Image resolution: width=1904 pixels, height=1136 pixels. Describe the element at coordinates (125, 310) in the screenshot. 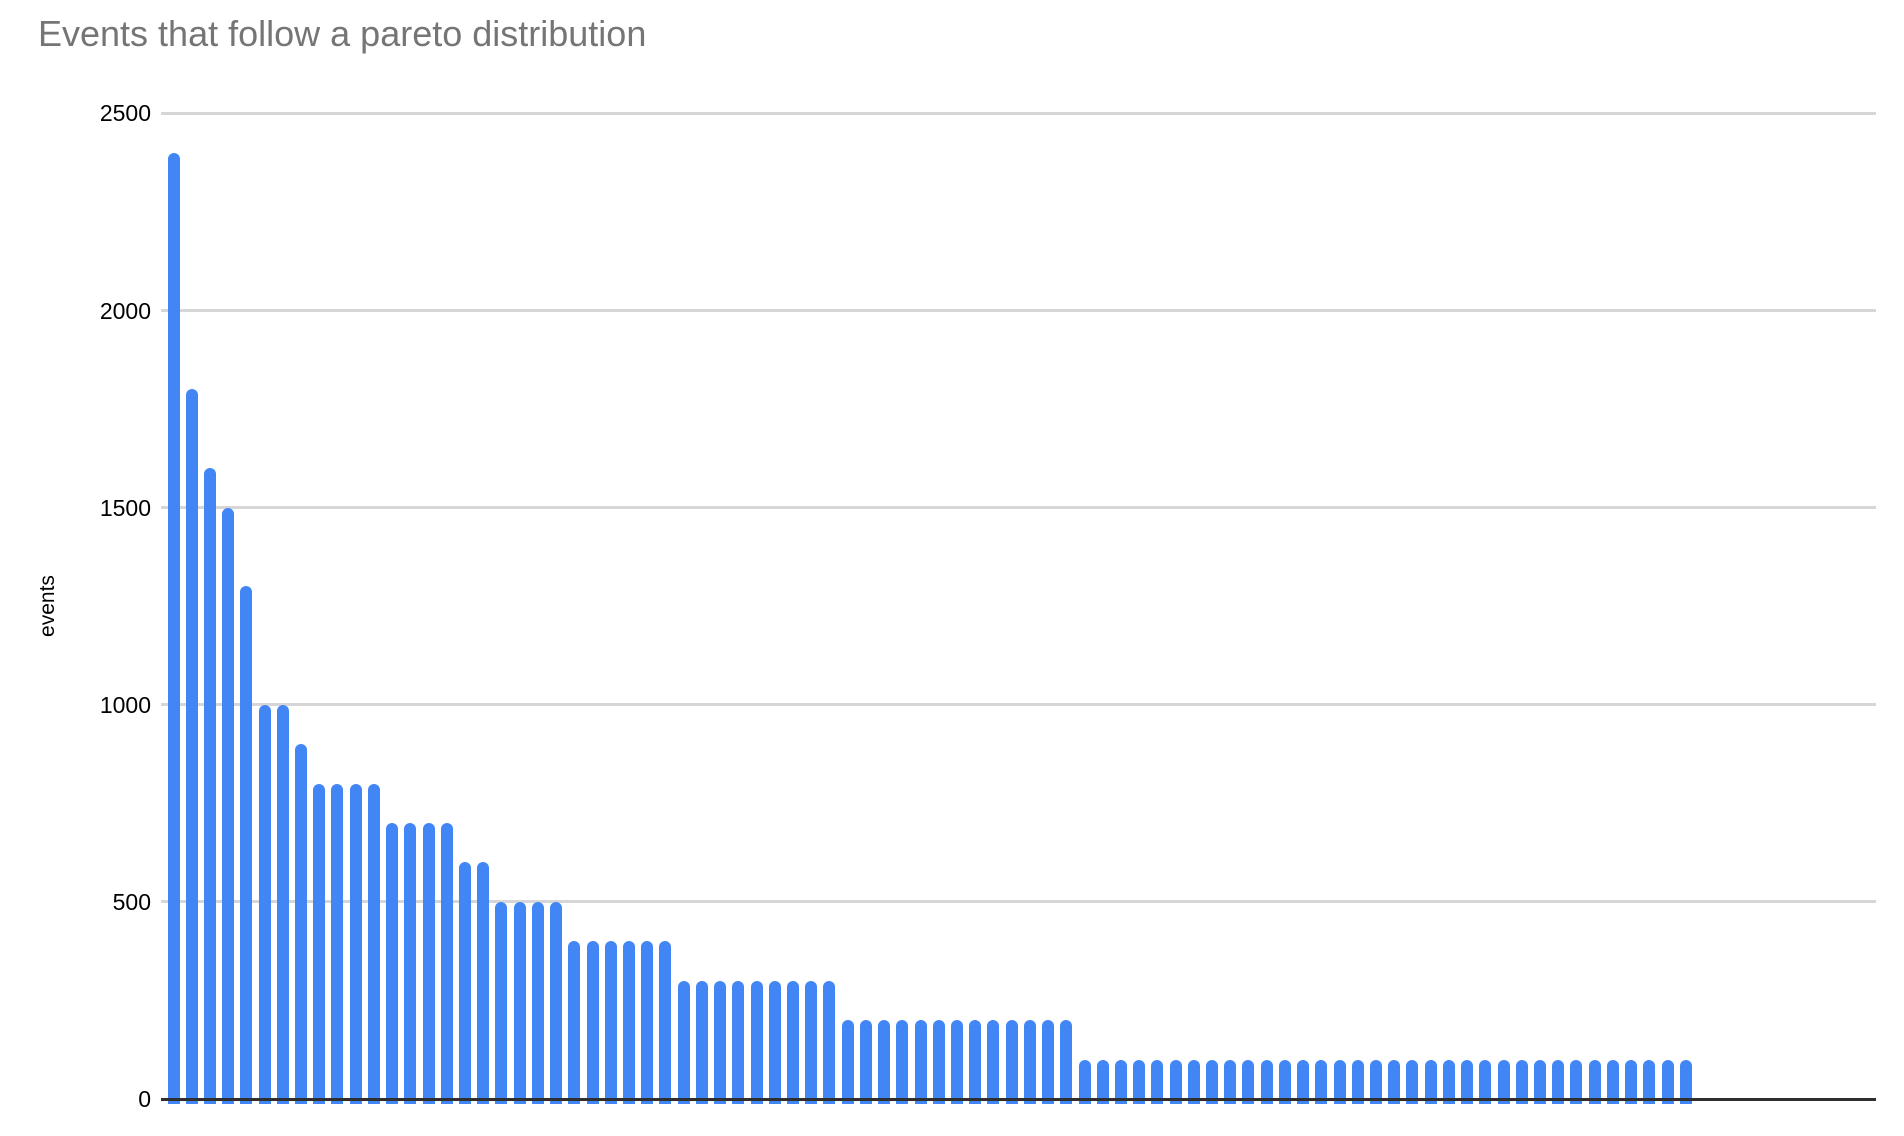

I see `y-tick-label: 2000` at that location.